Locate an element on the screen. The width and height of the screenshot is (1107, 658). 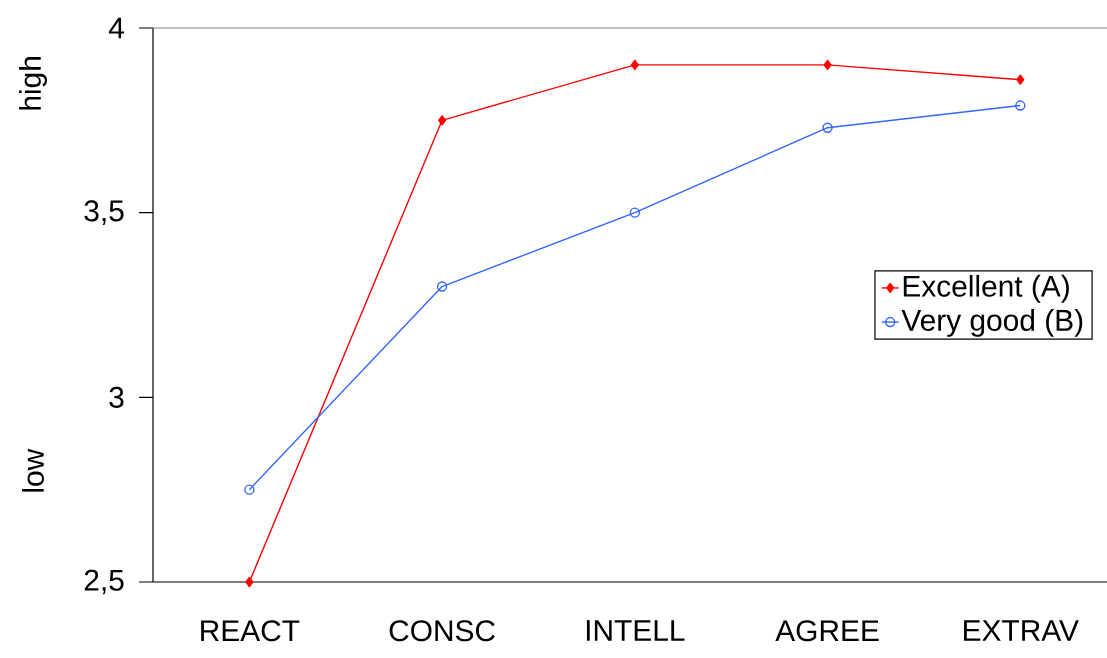
y-tick-label: 4 is located at coordinates (116, 28).